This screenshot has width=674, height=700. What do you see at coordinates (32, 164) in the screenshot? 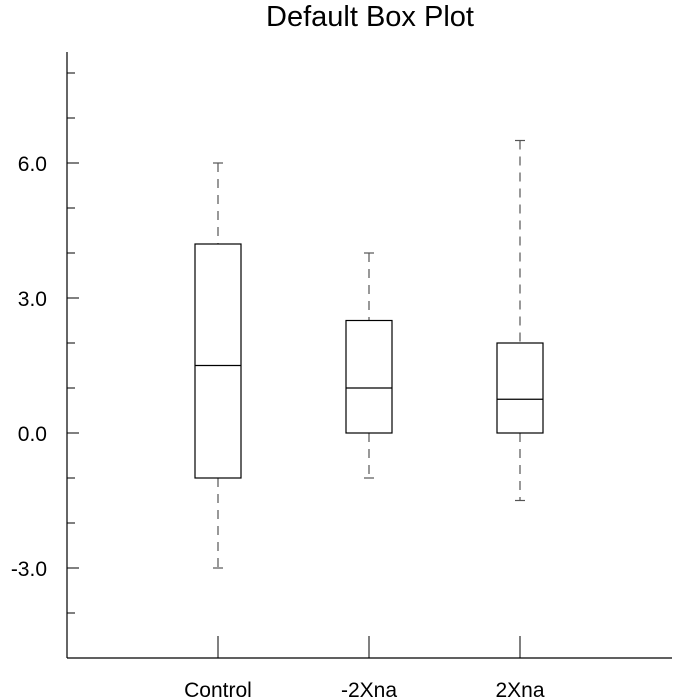
I see `y-tick-label: 6.0` at bounding box center [32, 164].